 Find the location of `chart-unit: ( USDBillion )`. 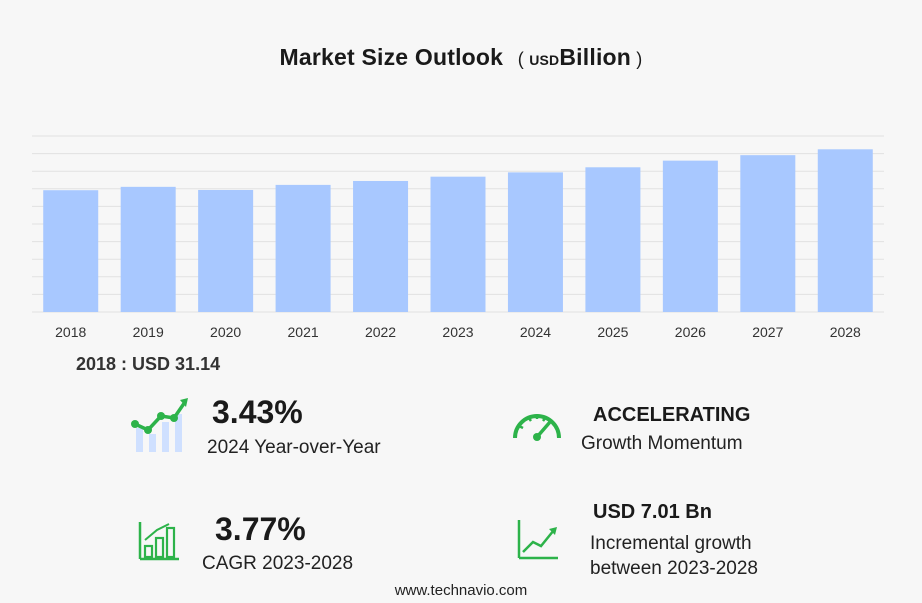

chart-unit: ( USDBillion ) is located at coordinates (580, 57).